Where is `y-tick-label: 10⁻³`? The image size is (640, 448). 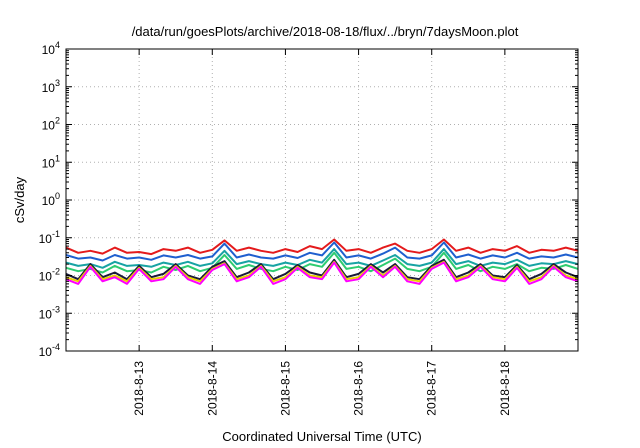 y-tick-label: 10⁻³ is located at coordinates (49, 312).